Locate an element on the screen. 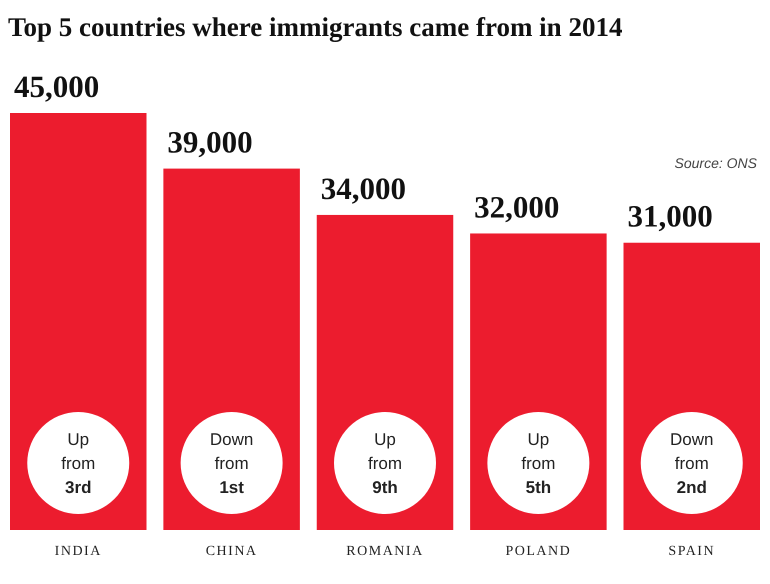 The image size is (770, 584). annotation: Source: ONS is located at coordinates (716, 163).